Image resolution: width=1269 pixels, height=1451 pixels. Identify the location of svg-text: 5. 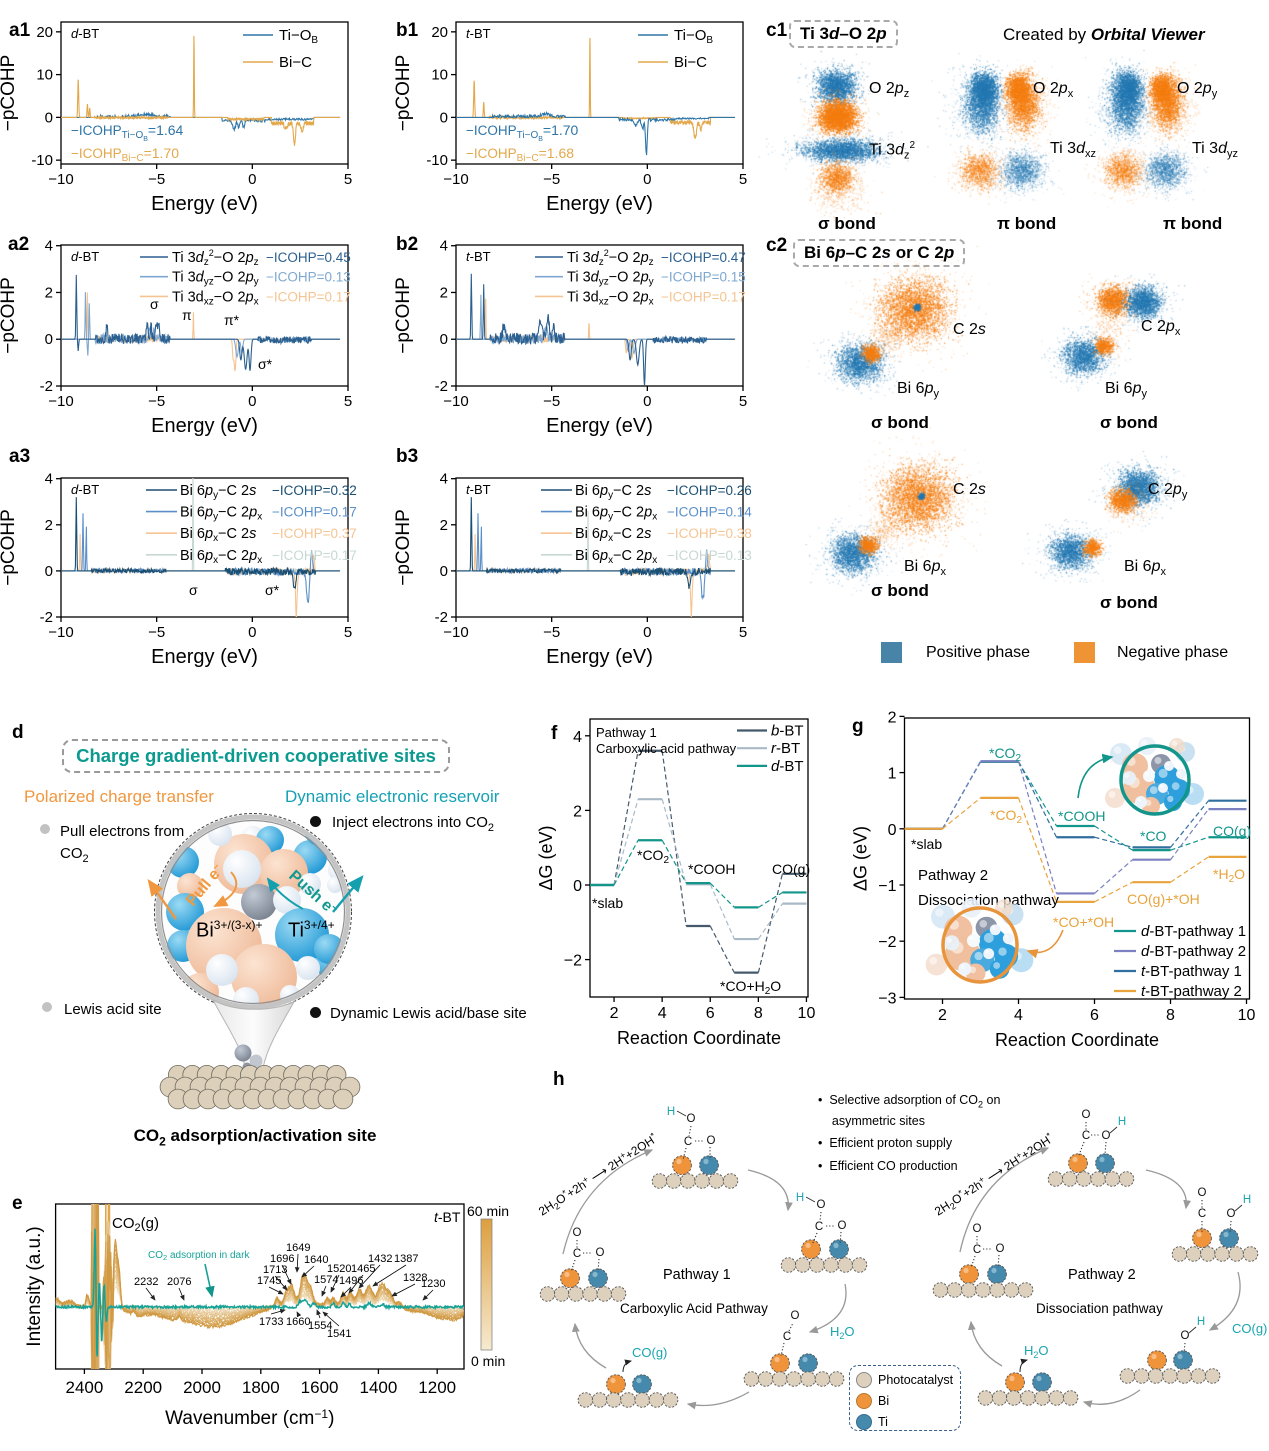
(743, 179).